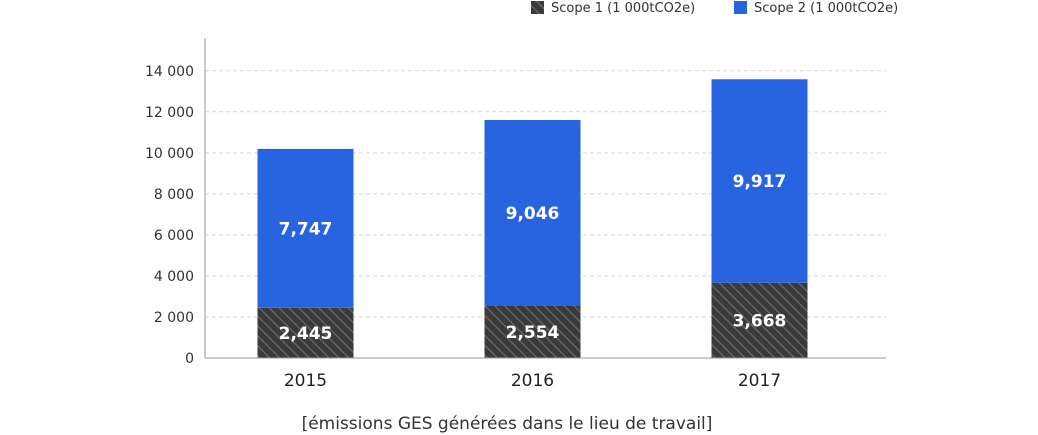  I want to click on y-tick-label: 0, so click(189, 359).